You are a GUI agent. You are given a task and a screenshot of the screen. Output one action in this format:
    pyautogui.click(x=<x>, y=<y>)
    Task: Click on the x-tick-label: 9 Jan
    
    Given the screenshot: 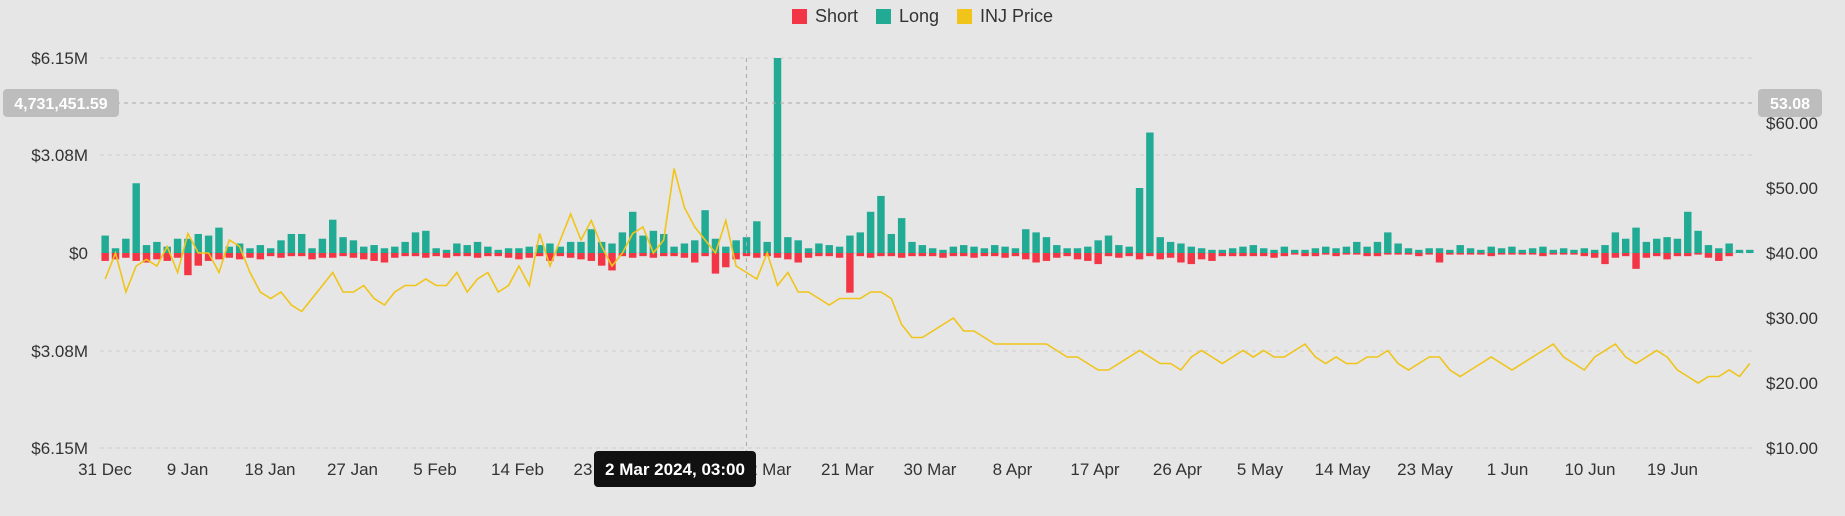 What is the action you would take?
    pyautogui.click(x=188, y=469)
    